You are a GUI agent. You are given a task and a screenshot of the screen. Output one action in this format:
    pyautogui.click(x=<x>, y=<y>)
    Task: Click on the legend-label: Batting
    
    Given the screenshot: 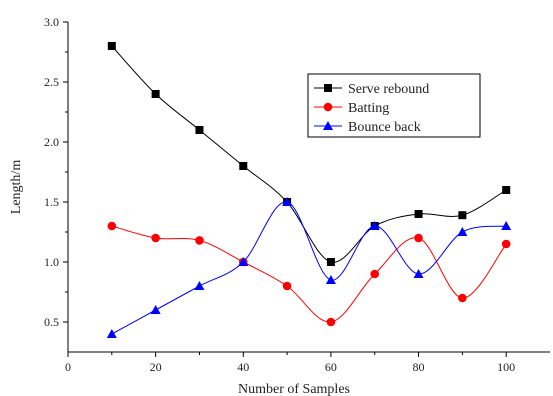 What is the action you would take?
    pyautogui.click(x=368, y=108)
    